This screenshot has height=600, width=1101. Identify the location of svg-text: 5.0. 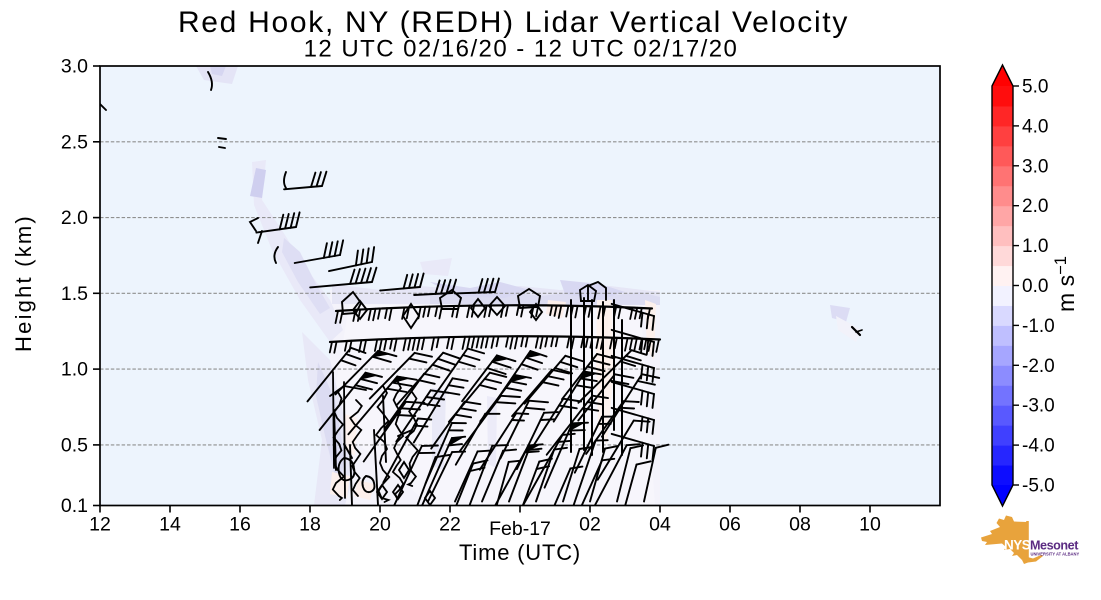
(1035, 87).